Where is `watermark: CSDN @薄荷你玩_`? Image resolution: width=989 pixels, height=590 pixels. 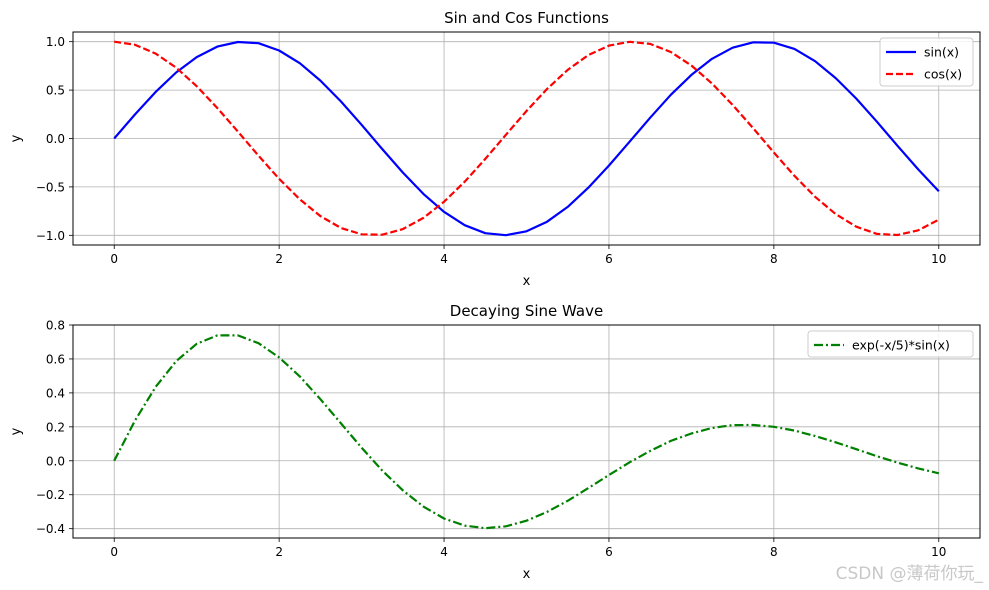
watermark: CSDN @薄荷你玩_ is located at coordinates (909, 574).